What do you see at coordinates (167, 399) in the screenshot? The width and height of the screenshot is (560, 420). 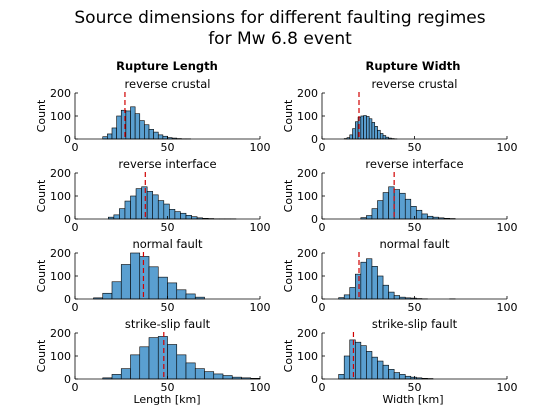 I see `length-xlabel: Length [km]` at bounding box center [167, 399].